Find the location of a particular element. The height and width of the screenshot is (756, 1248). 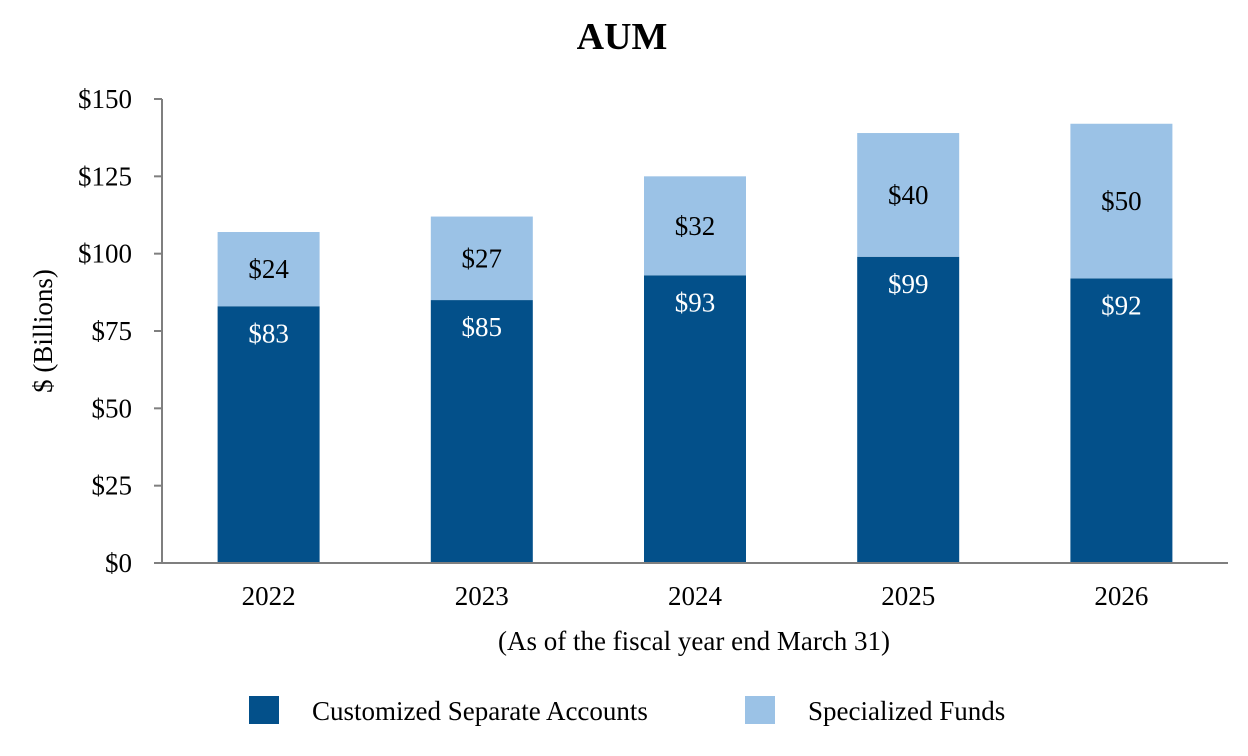

y-tick-label: $25 is located at coordinates (112, 486).